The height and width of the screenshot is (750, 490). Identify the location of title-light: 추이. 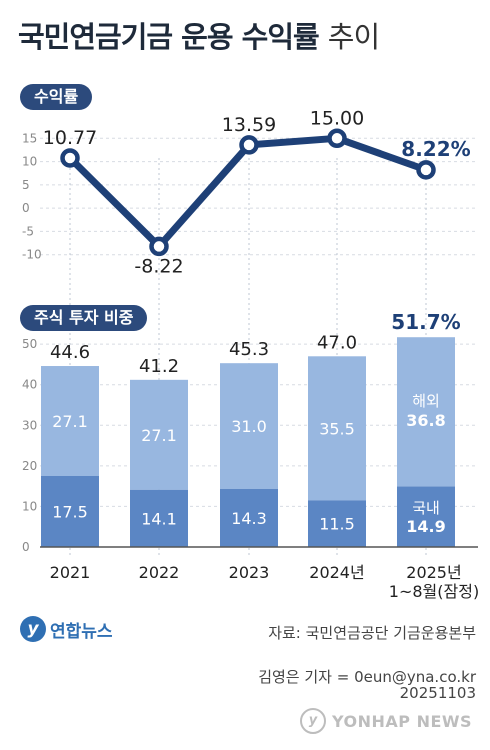
(353, 37).